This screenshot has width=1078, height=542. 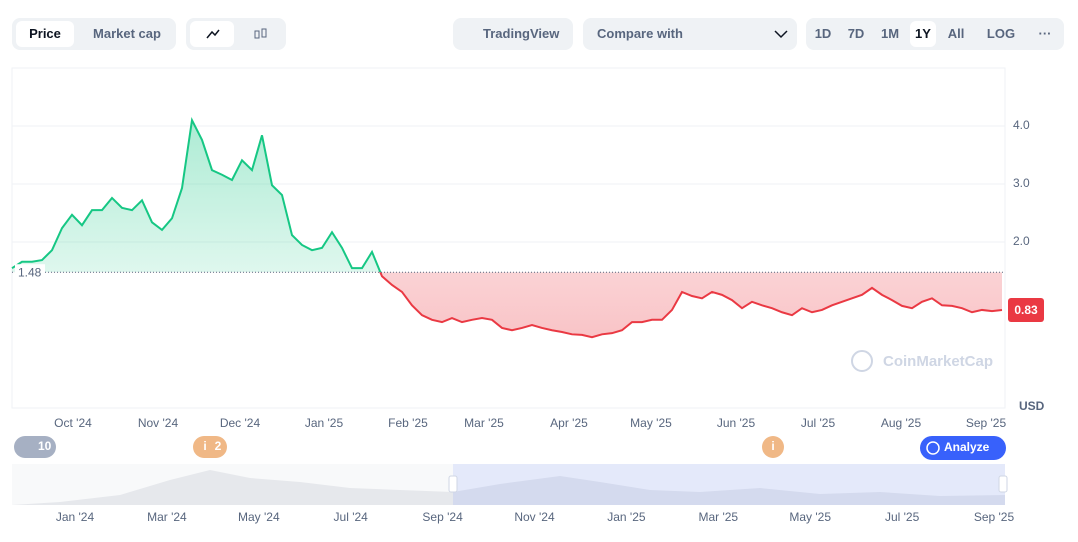 What do you see at coordinates (442, 517) in the screenshot?
I see `navigator-label: Sep '24` at bounding box center [442, 517].